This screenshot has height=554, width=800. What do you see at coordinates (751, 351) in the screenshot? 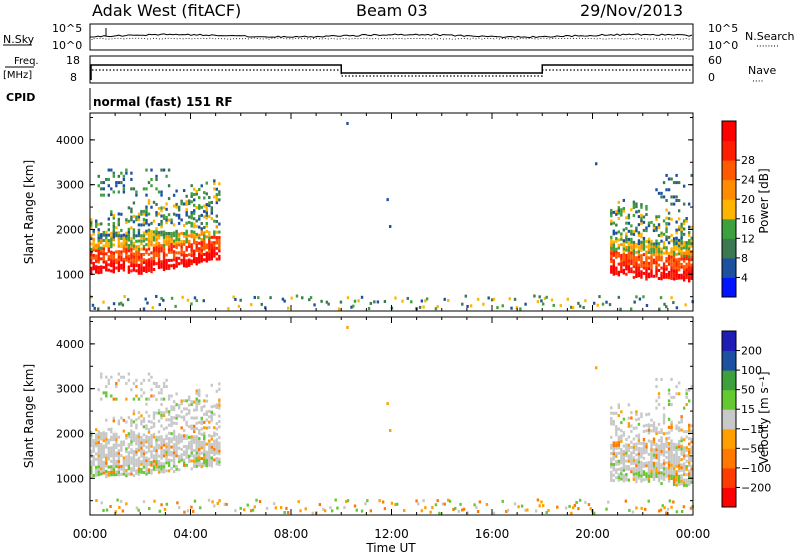
I see `colorbar-tick-label: 200` at bounding box center [751, 351].